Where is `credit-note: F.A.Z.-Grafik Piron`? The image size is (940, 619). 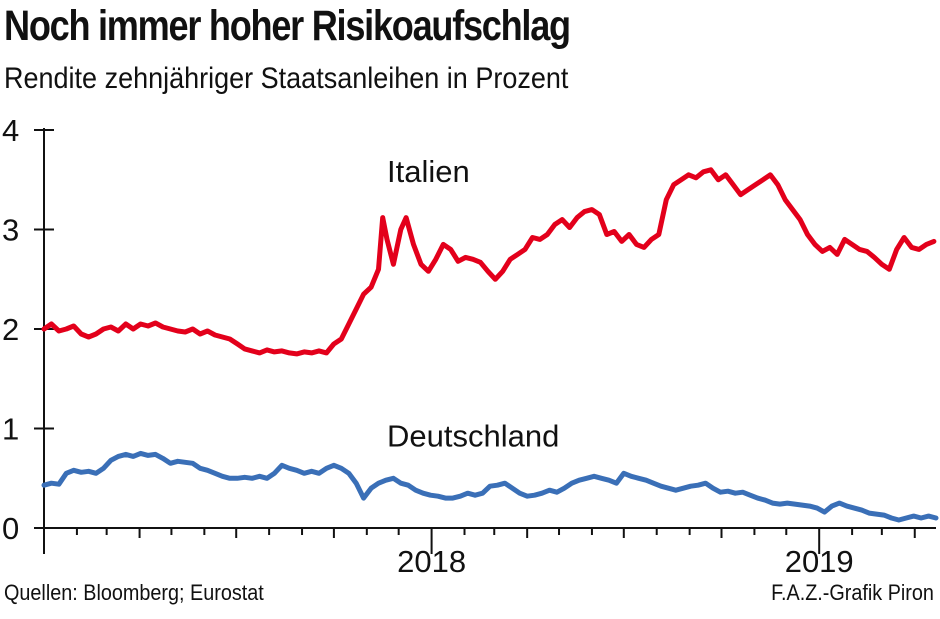 credit-note: F.A.Z.-Grafik Piron is located at coordinates (852, 592).